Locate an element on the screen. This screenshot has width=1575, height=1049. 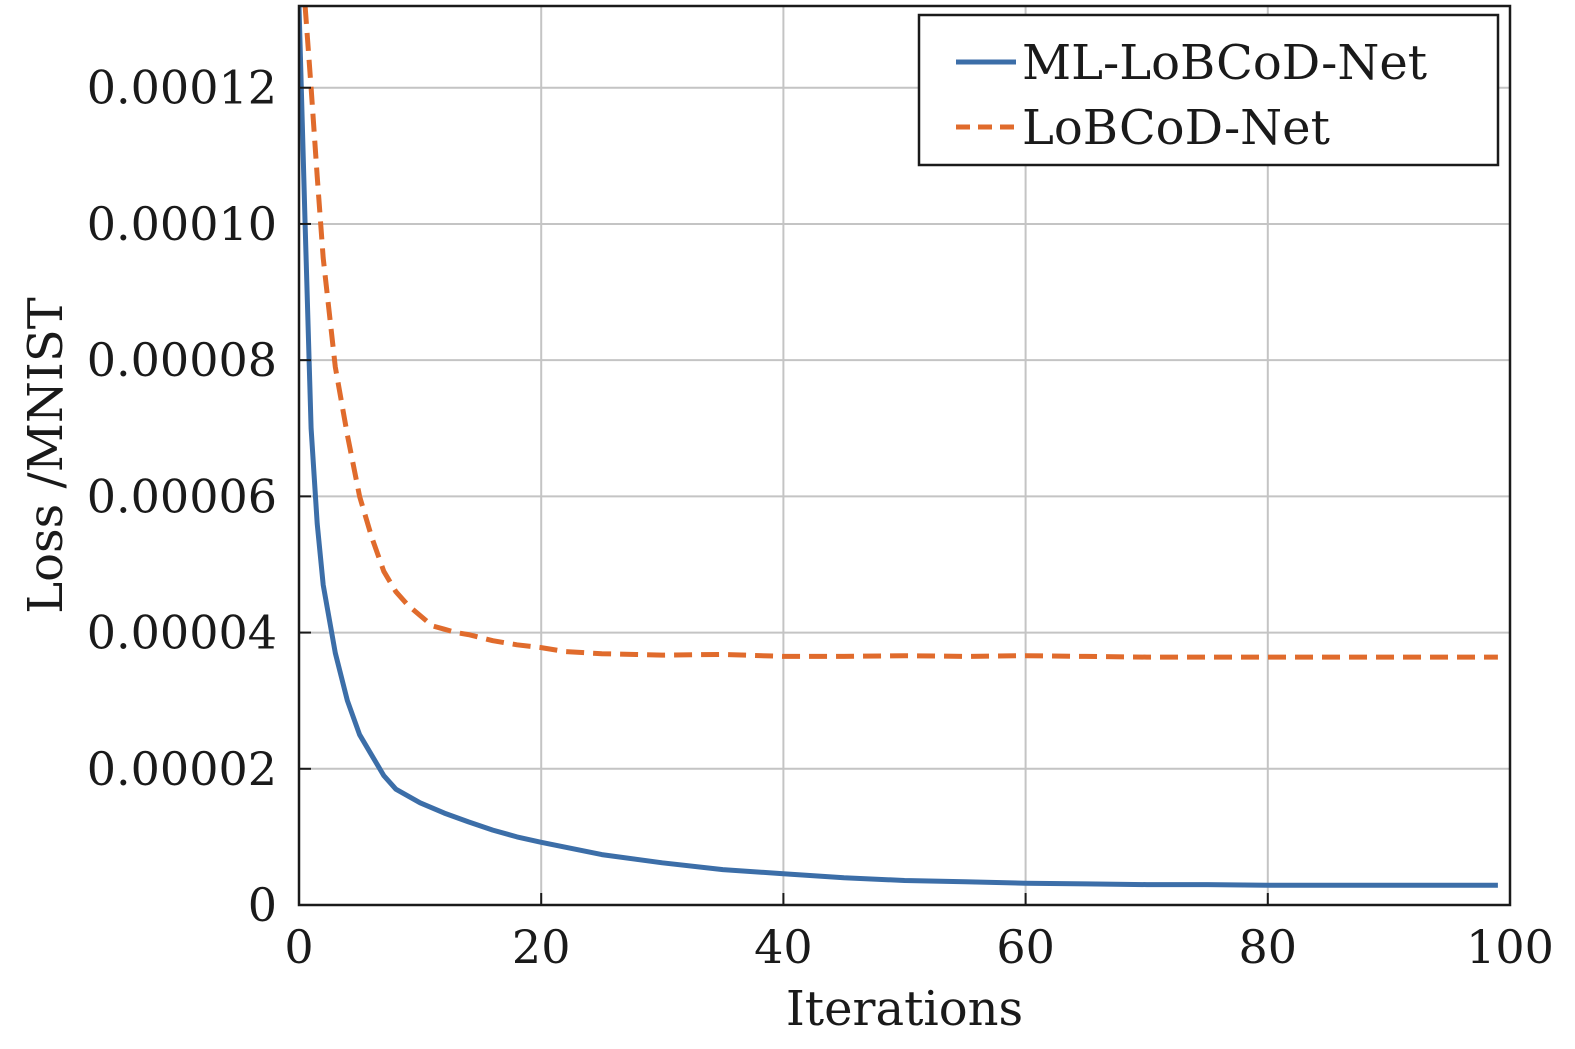
legend-box is located at coordinates (1208, 90).